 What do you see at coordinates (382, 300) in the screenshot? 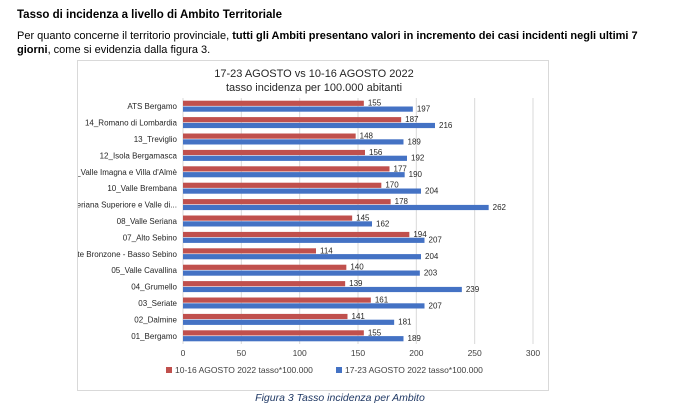
I see `data-label-series0-12: 161` at bounding box center [382, 300].